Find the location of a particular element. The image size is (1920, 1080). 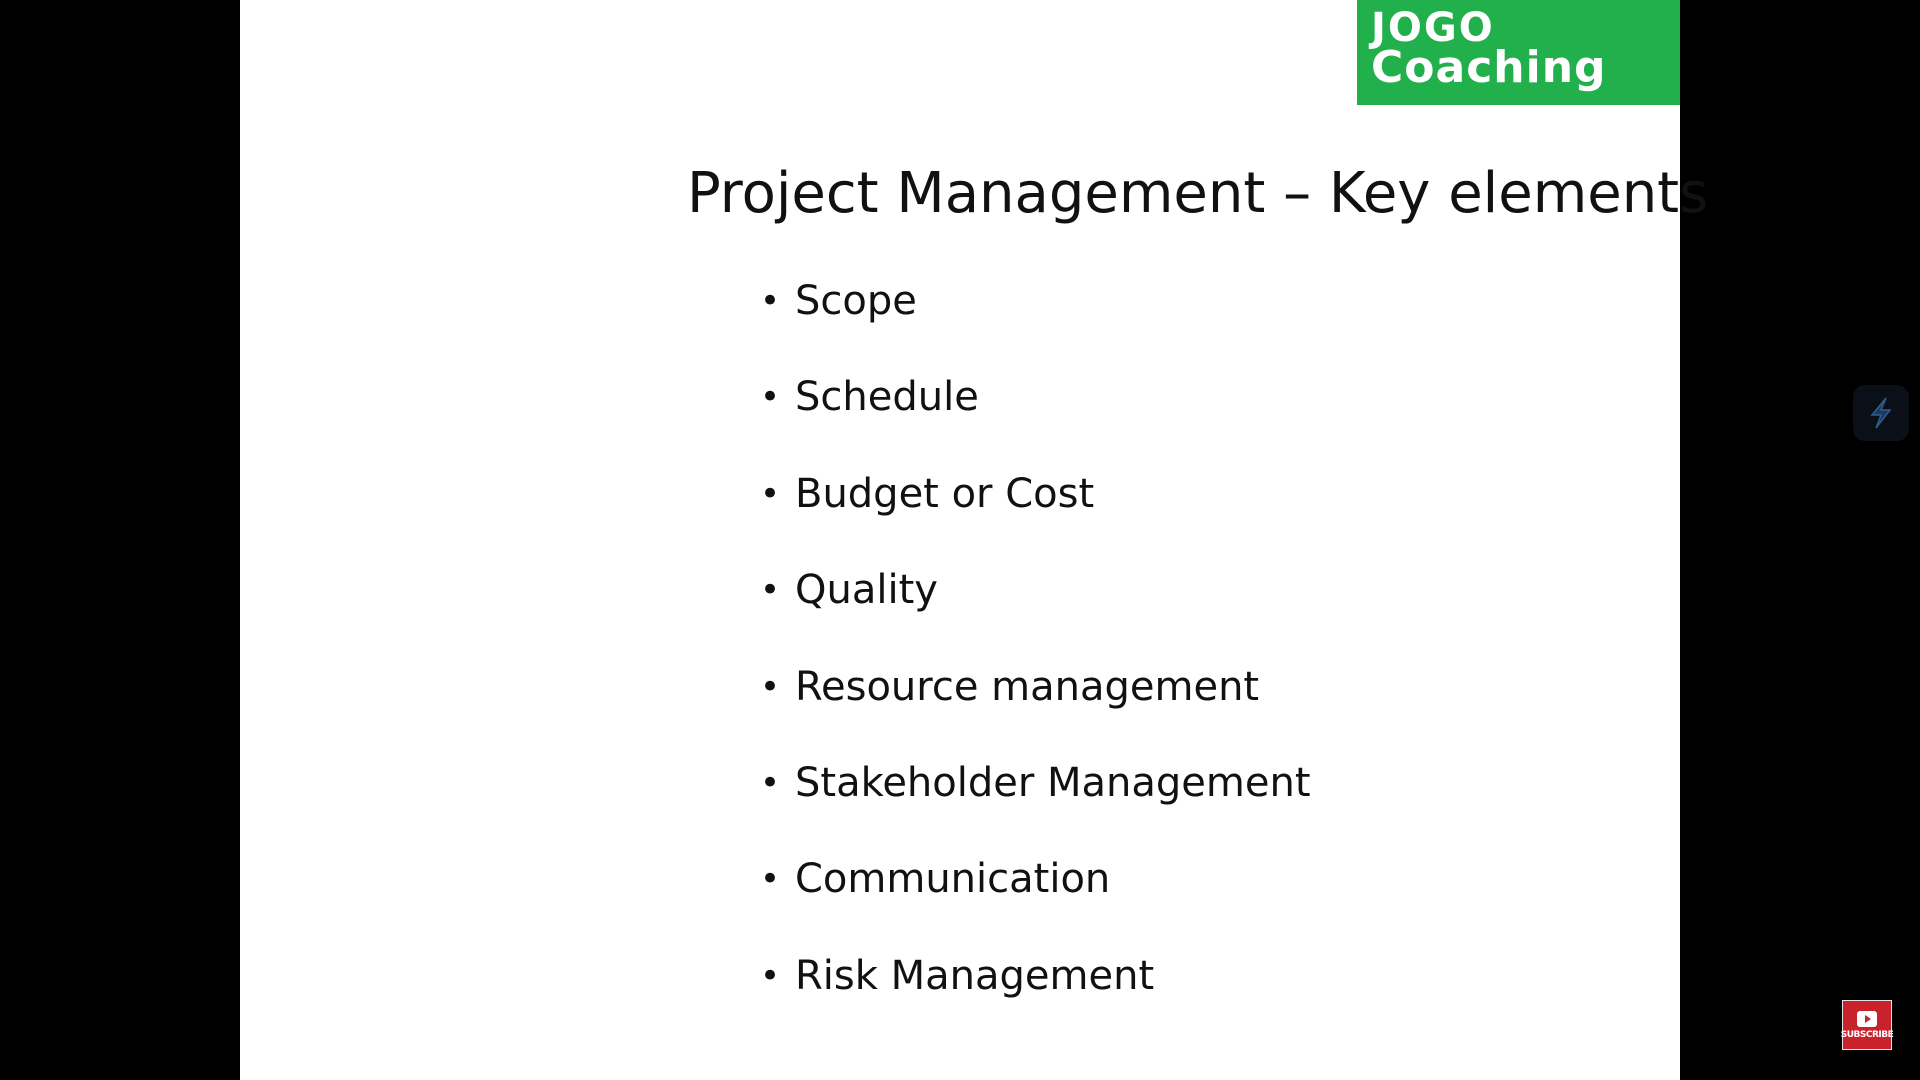

side-widget-button is located at coordinates (1881, 413).